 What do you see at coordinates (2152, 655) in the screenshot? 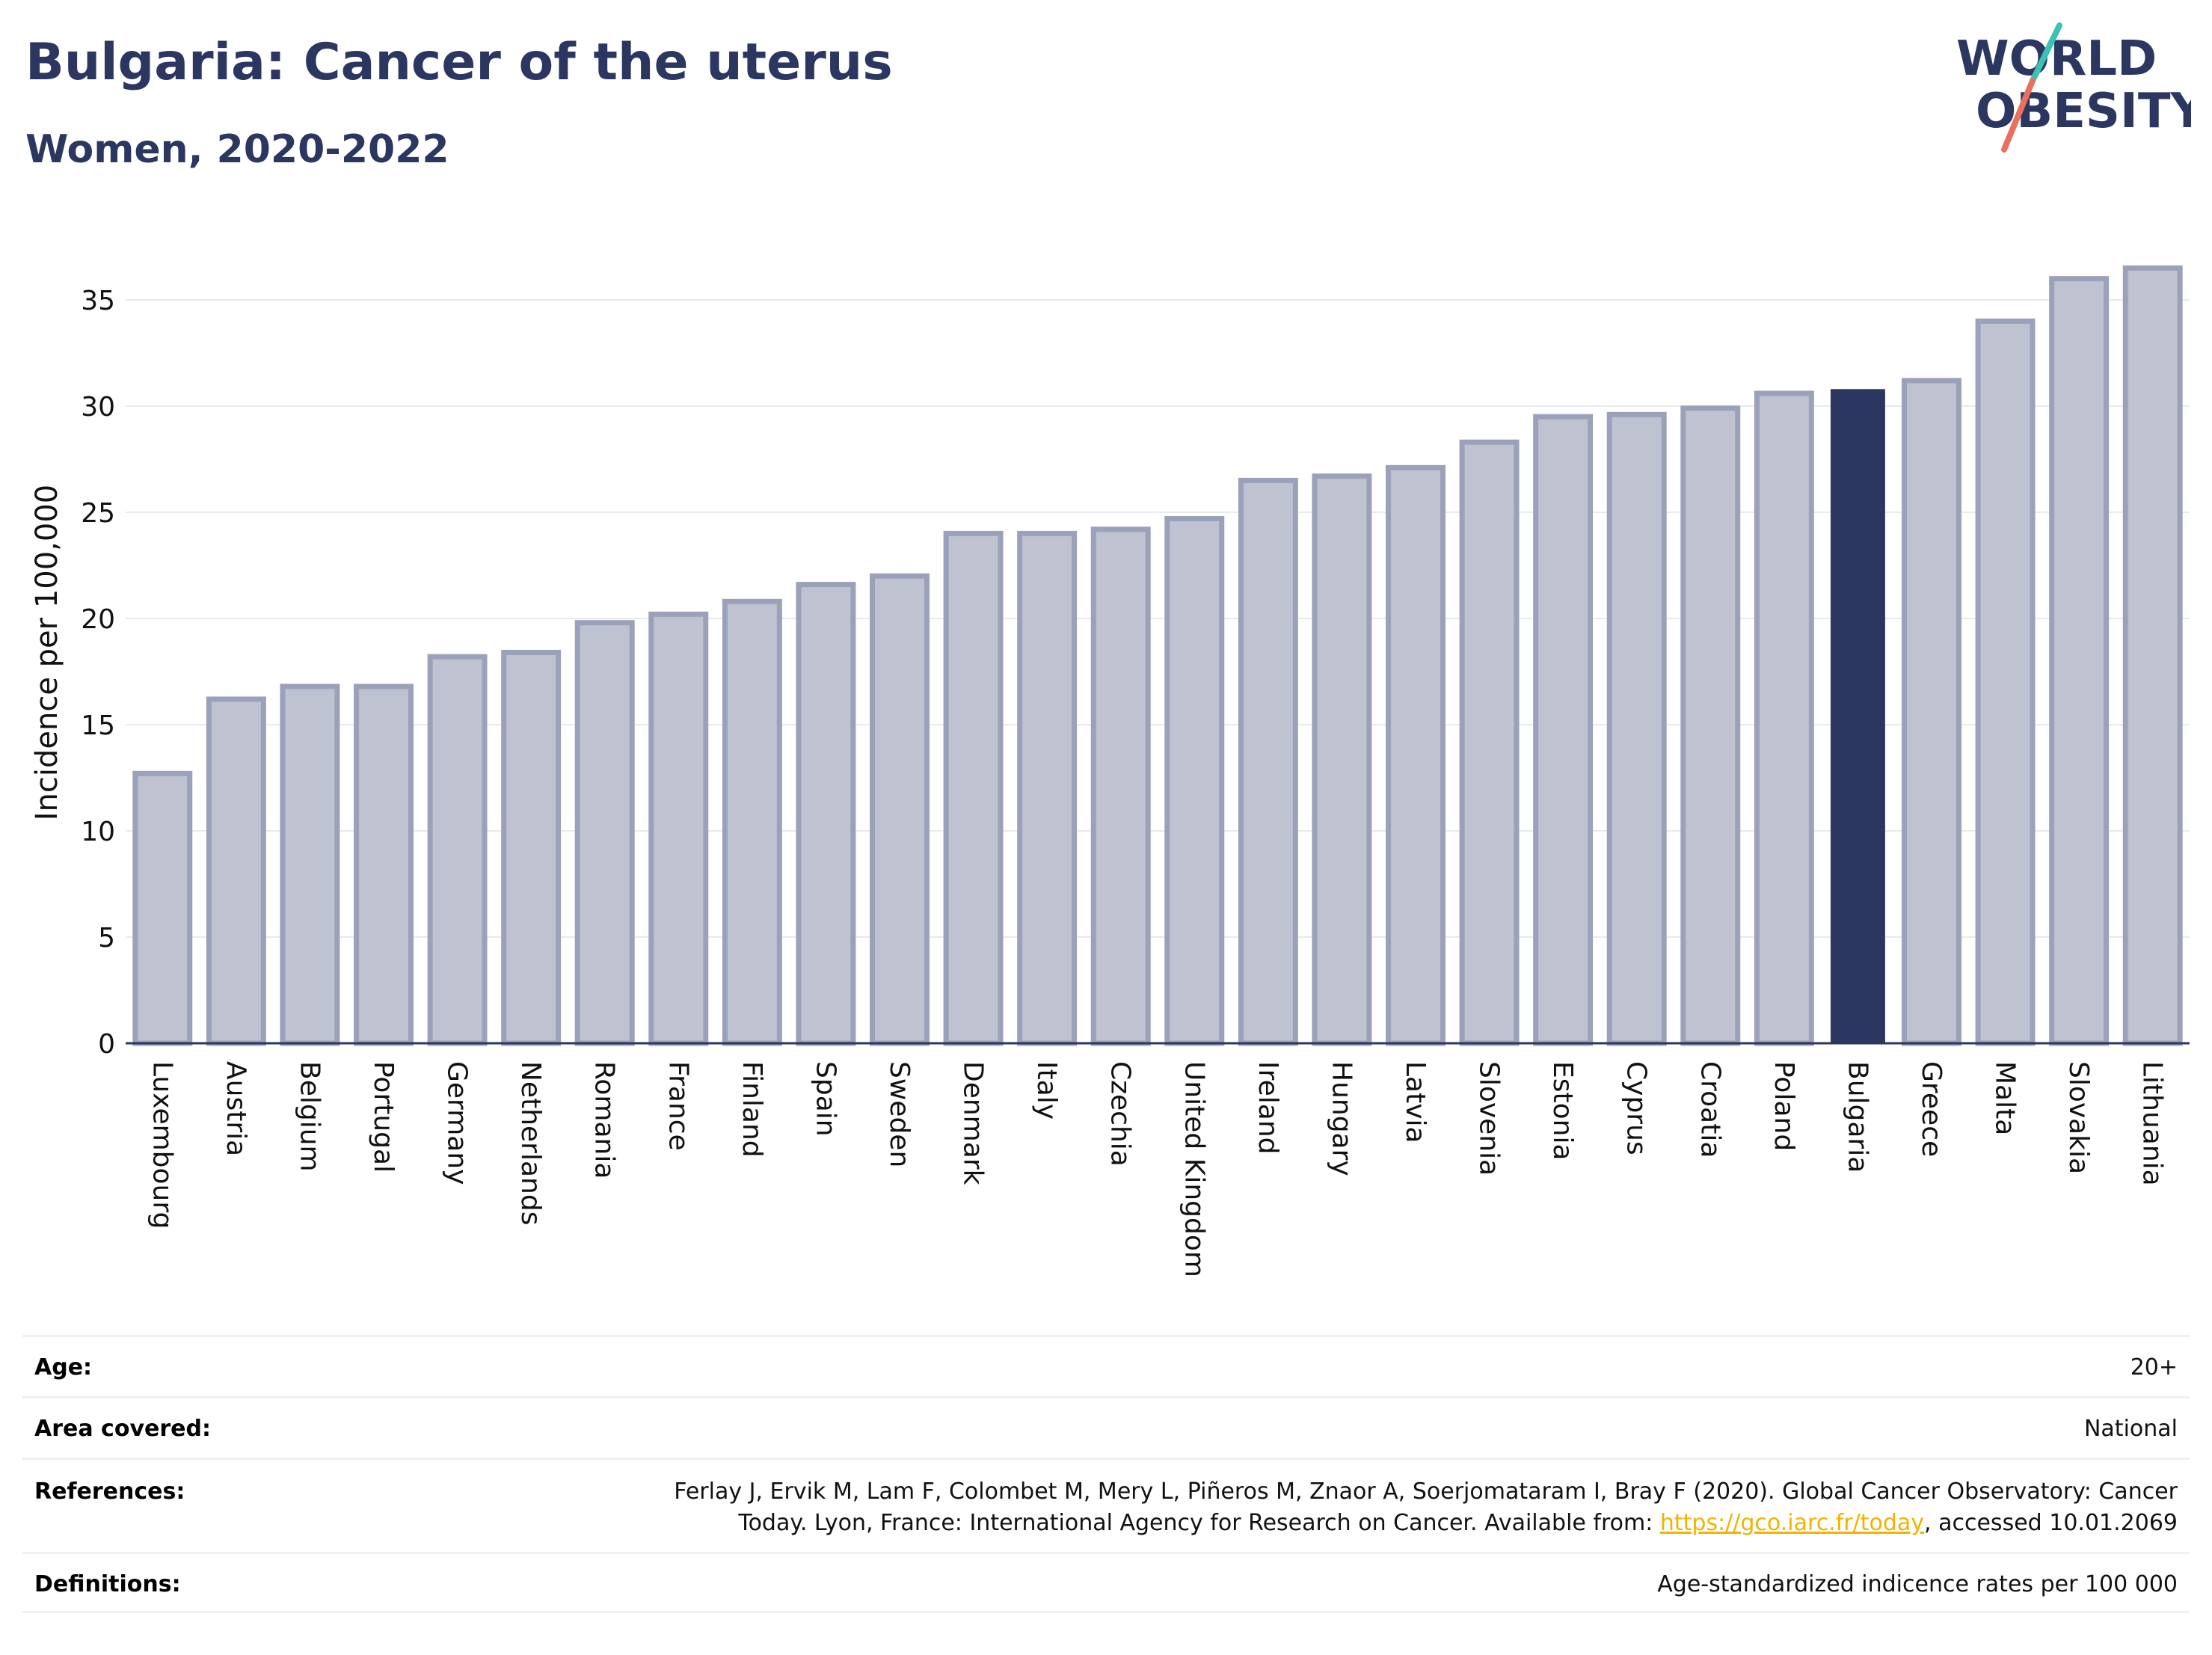
I see `bar-lithuania` at bounding box center [2152, 655].